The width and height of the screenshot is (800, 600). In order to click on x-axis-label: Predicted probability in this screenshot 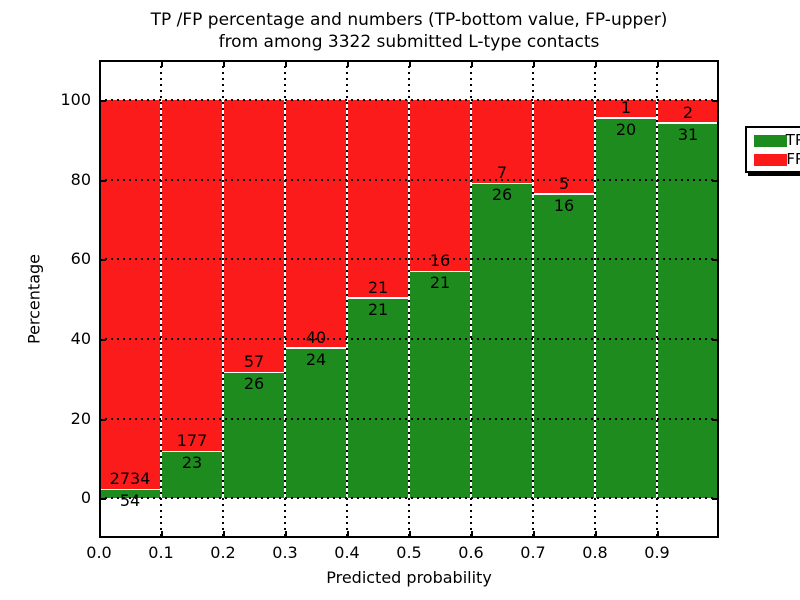, I will do `click(409, 577)`.